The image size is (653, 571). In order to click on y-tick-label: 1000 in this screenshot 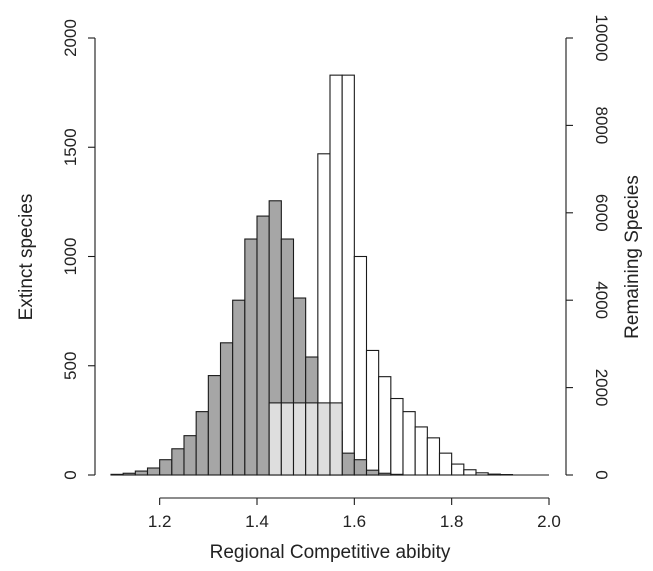, I will do `click(70, 257)`.